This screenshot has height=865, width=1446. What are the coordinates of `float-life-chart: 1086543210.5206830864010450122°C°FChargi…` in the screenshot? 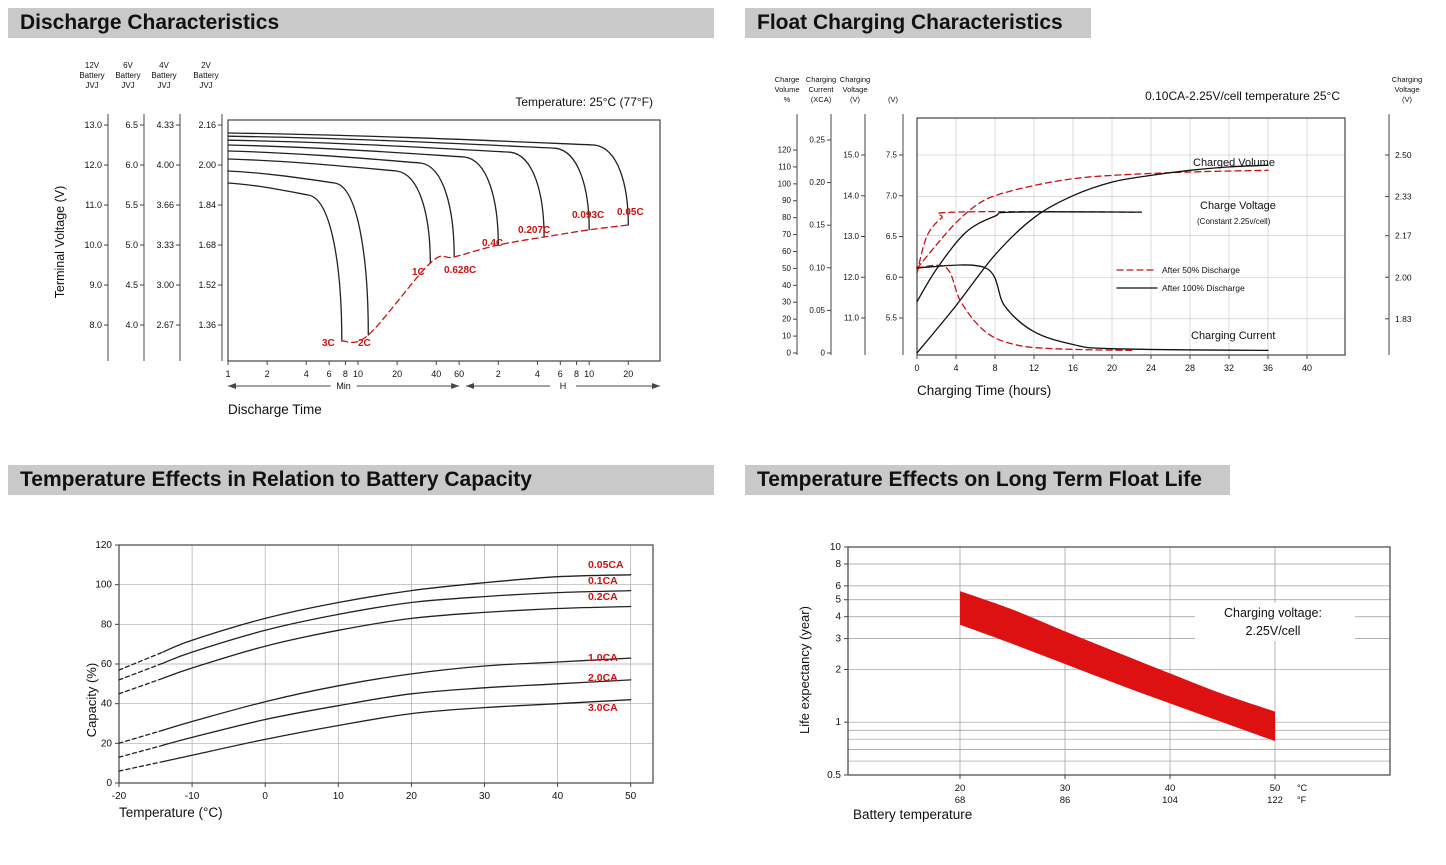 It's located at (1094, 682).